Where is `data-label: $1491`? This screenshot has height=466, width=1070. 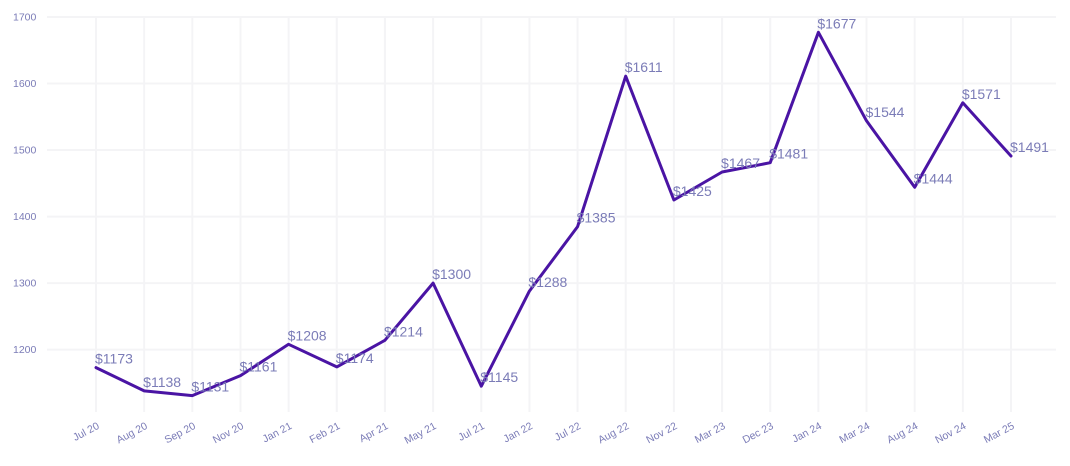 data-label: $1491 is located at coordinates (1029, 147).